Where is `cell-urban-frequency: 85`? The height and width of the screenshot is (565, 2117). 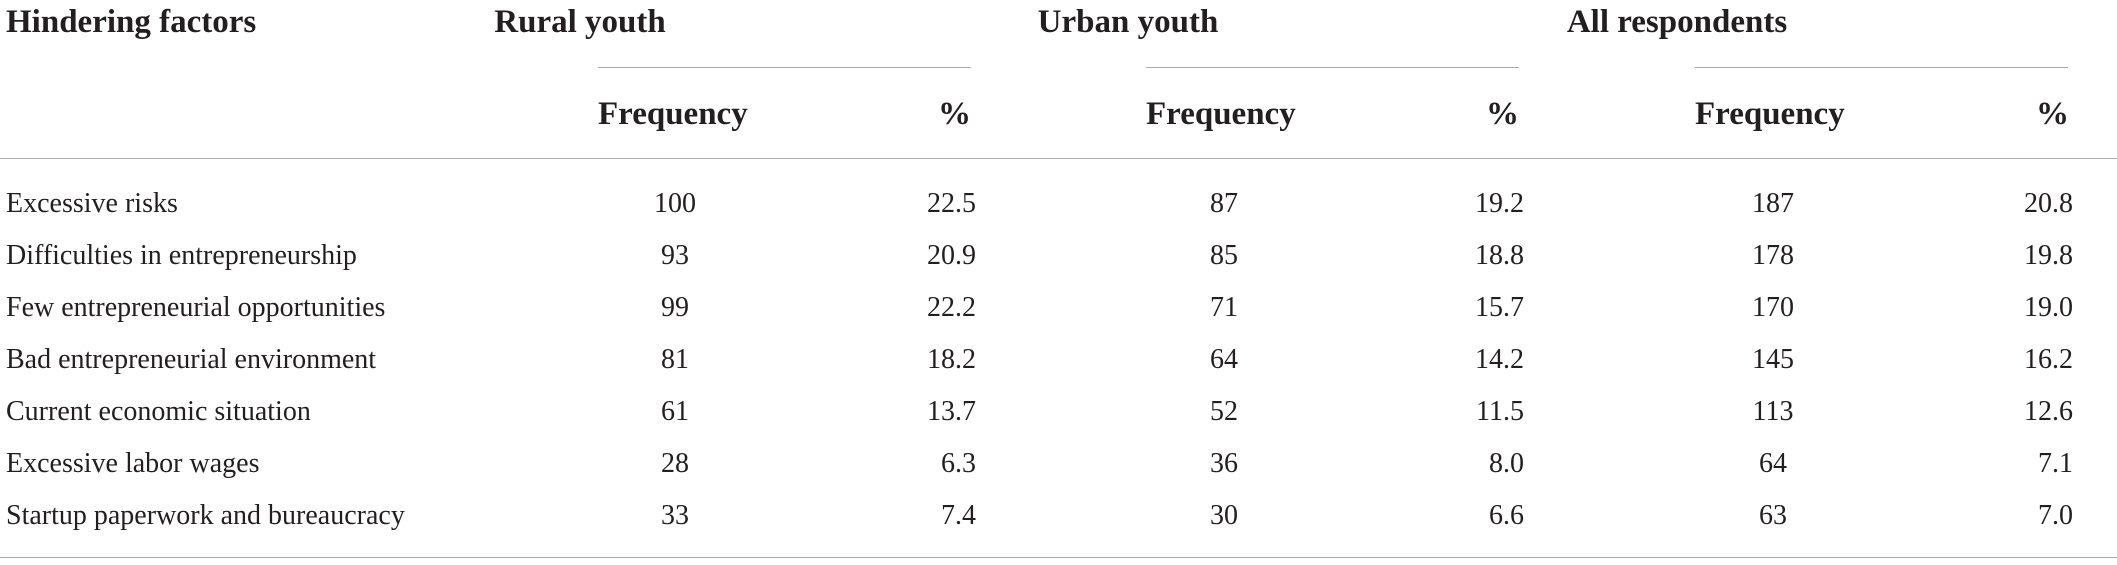 cell-urban-frequency: 85 is located at coordinates (1224, 255).